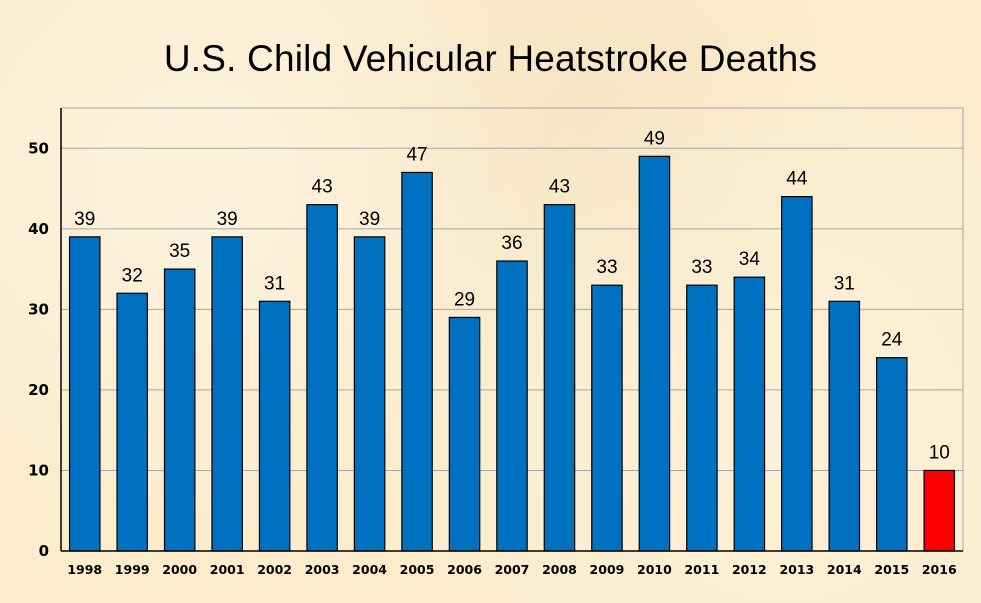 This screenshot has height=603, width=981. Describe the element at coordinates (512, 406) in the screenshot. I see `bar-2007` at that location.